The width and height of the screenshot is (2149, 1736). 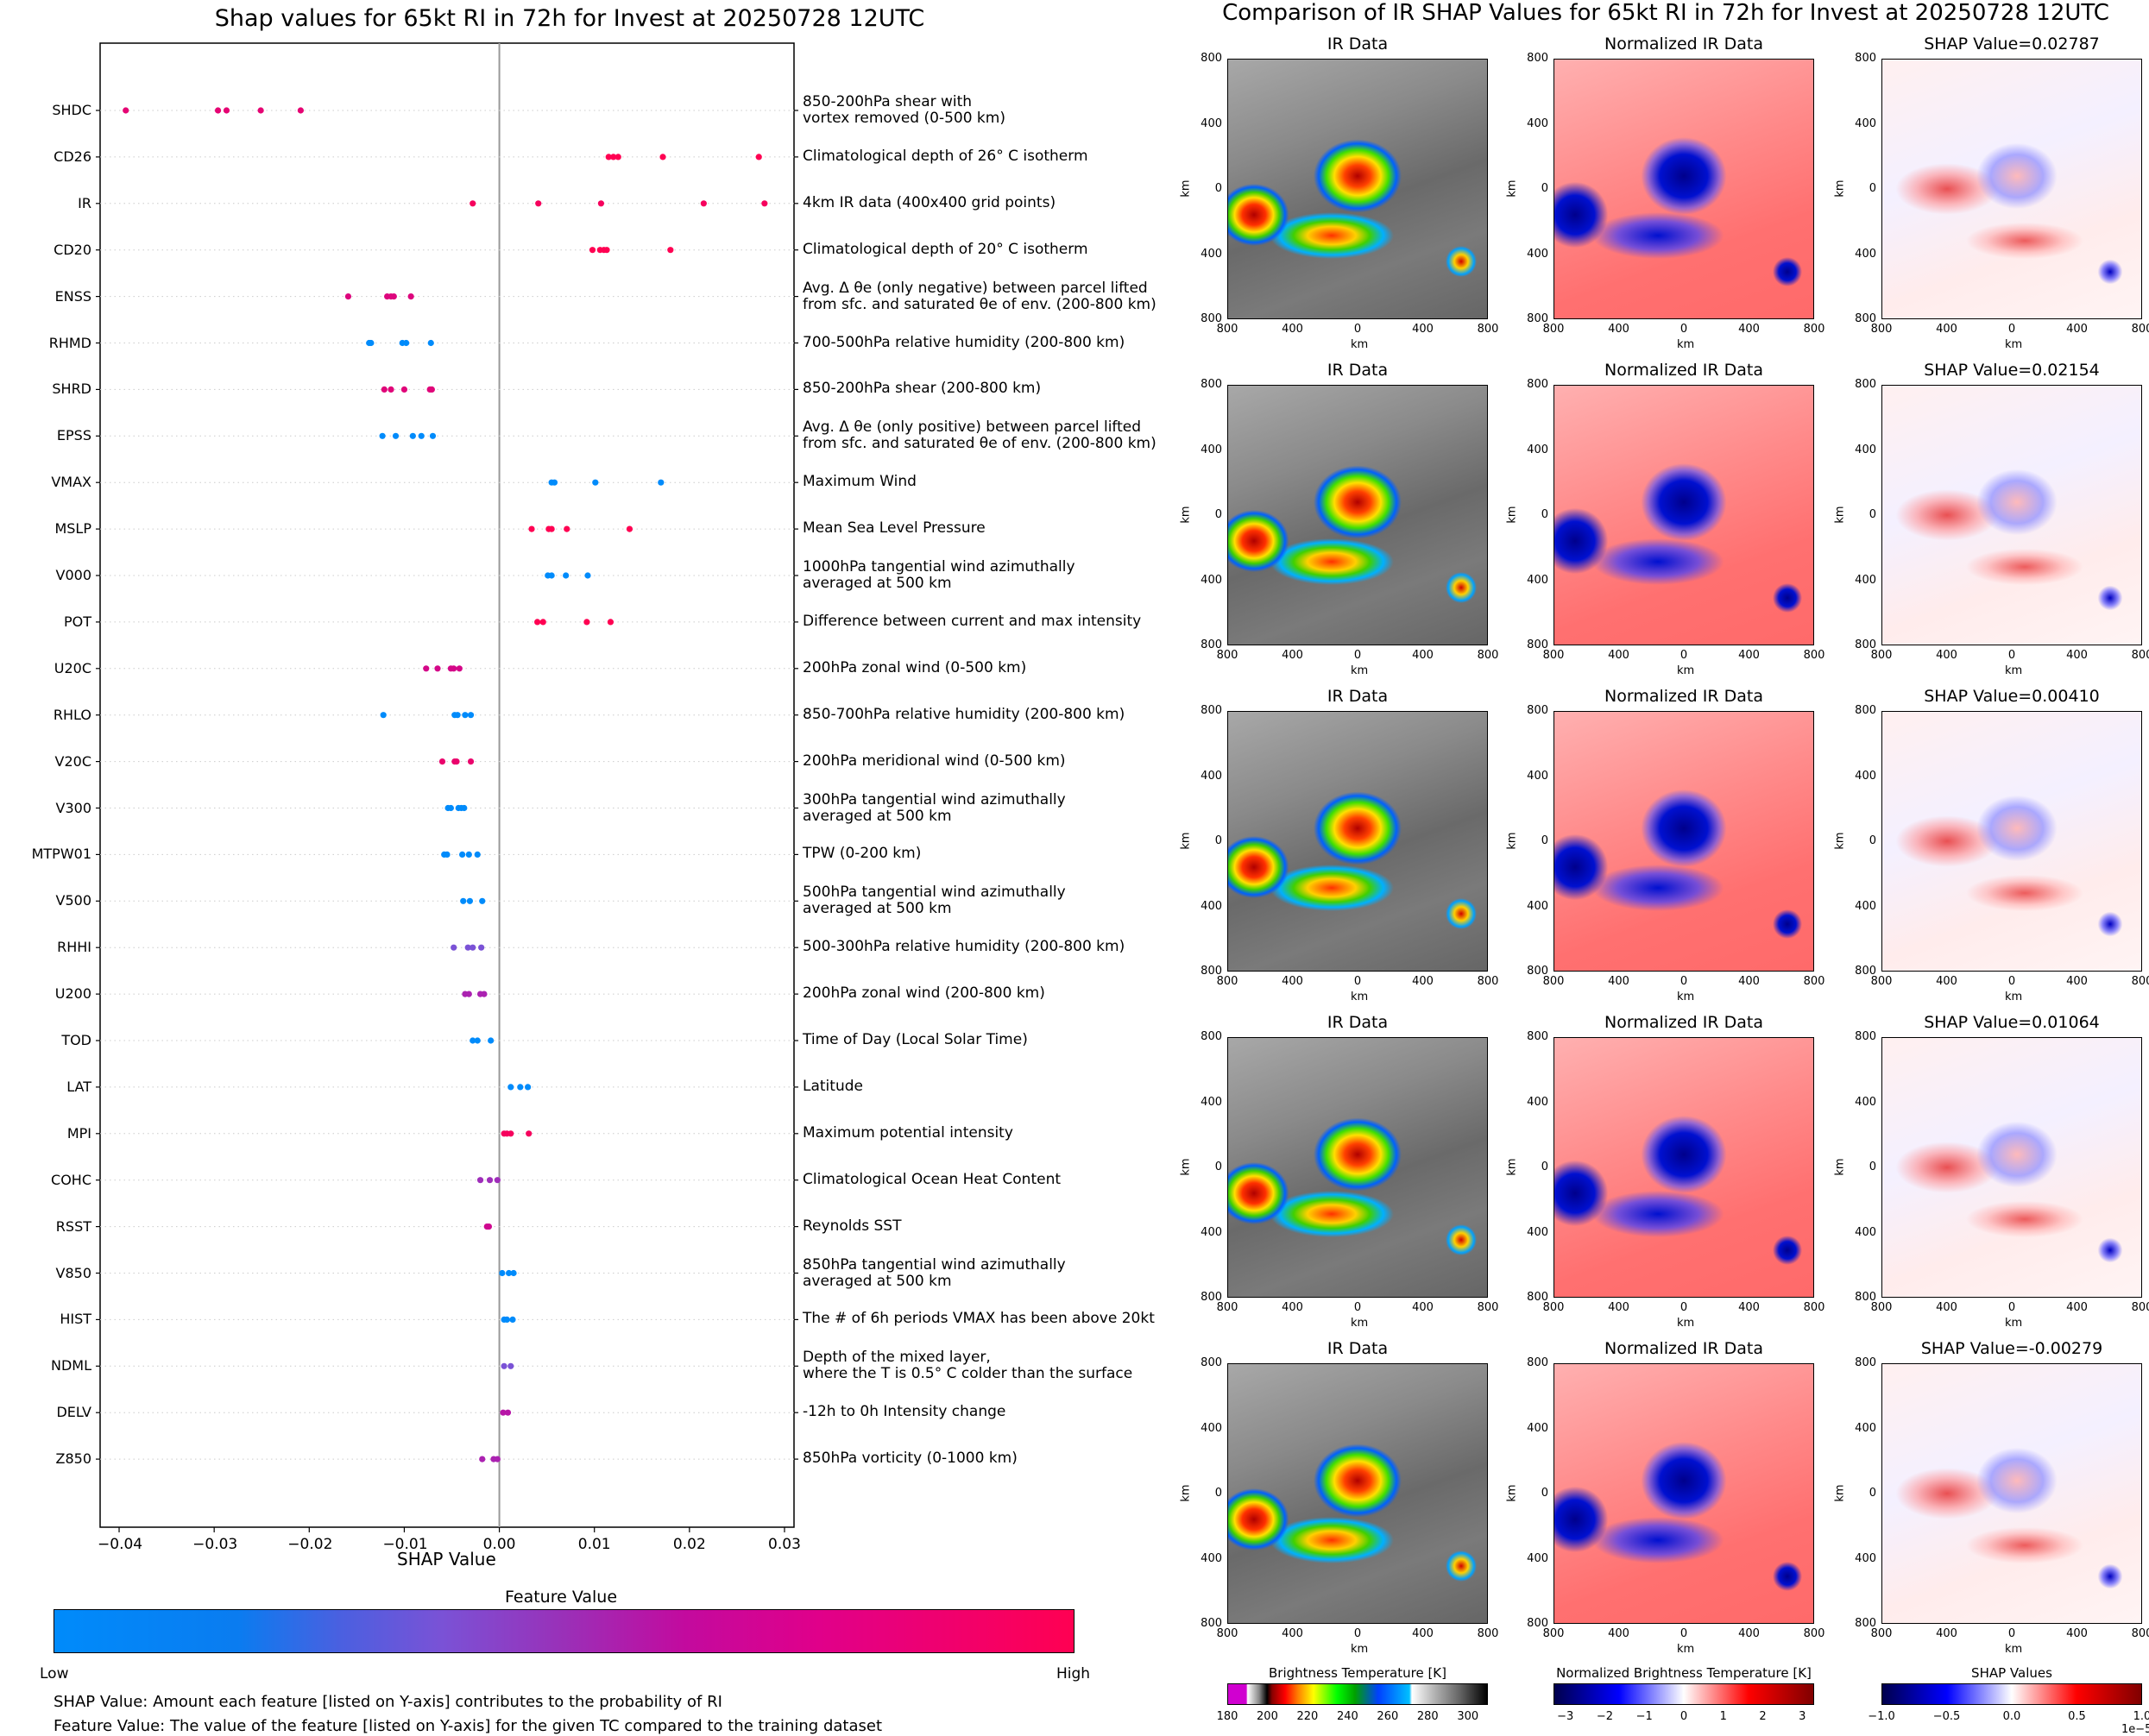 What do you see at coordinates (520, 1087) in the screenshot?
I see `shap-point-lat` at bounding box center [520, 1087].